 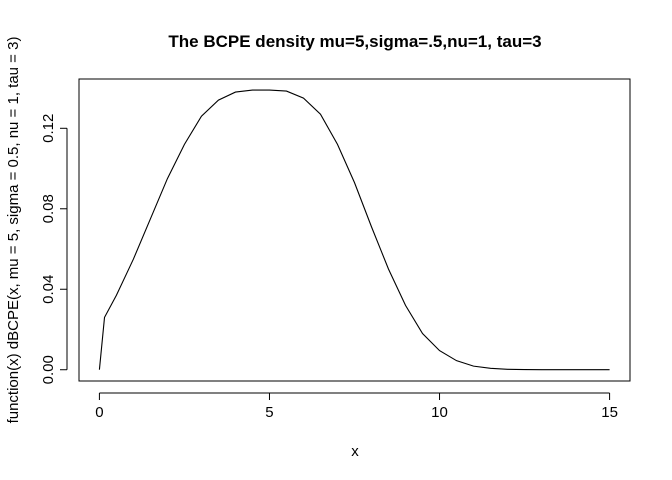 What do you see at coordinates (48, 128) in the screenshot?
I see `y-tick-label: 0.12` at bounding box center [48, 128].